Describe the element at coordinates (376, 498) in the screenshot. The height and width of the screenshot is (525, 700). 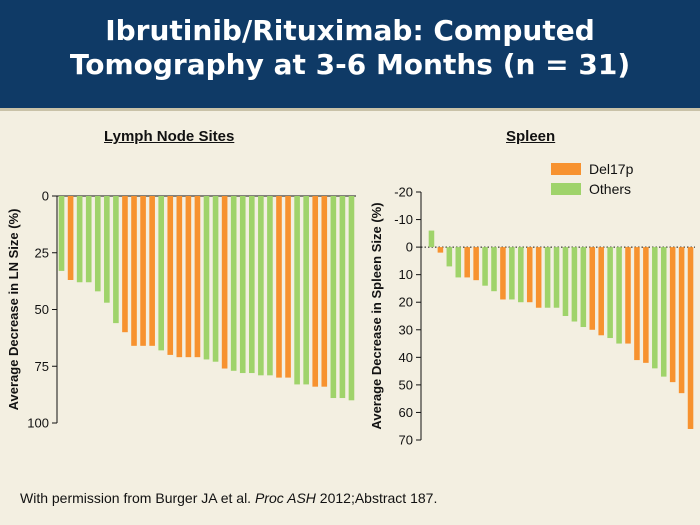
I see `footer-suffix: 2012;Abstract 187.` at that location.